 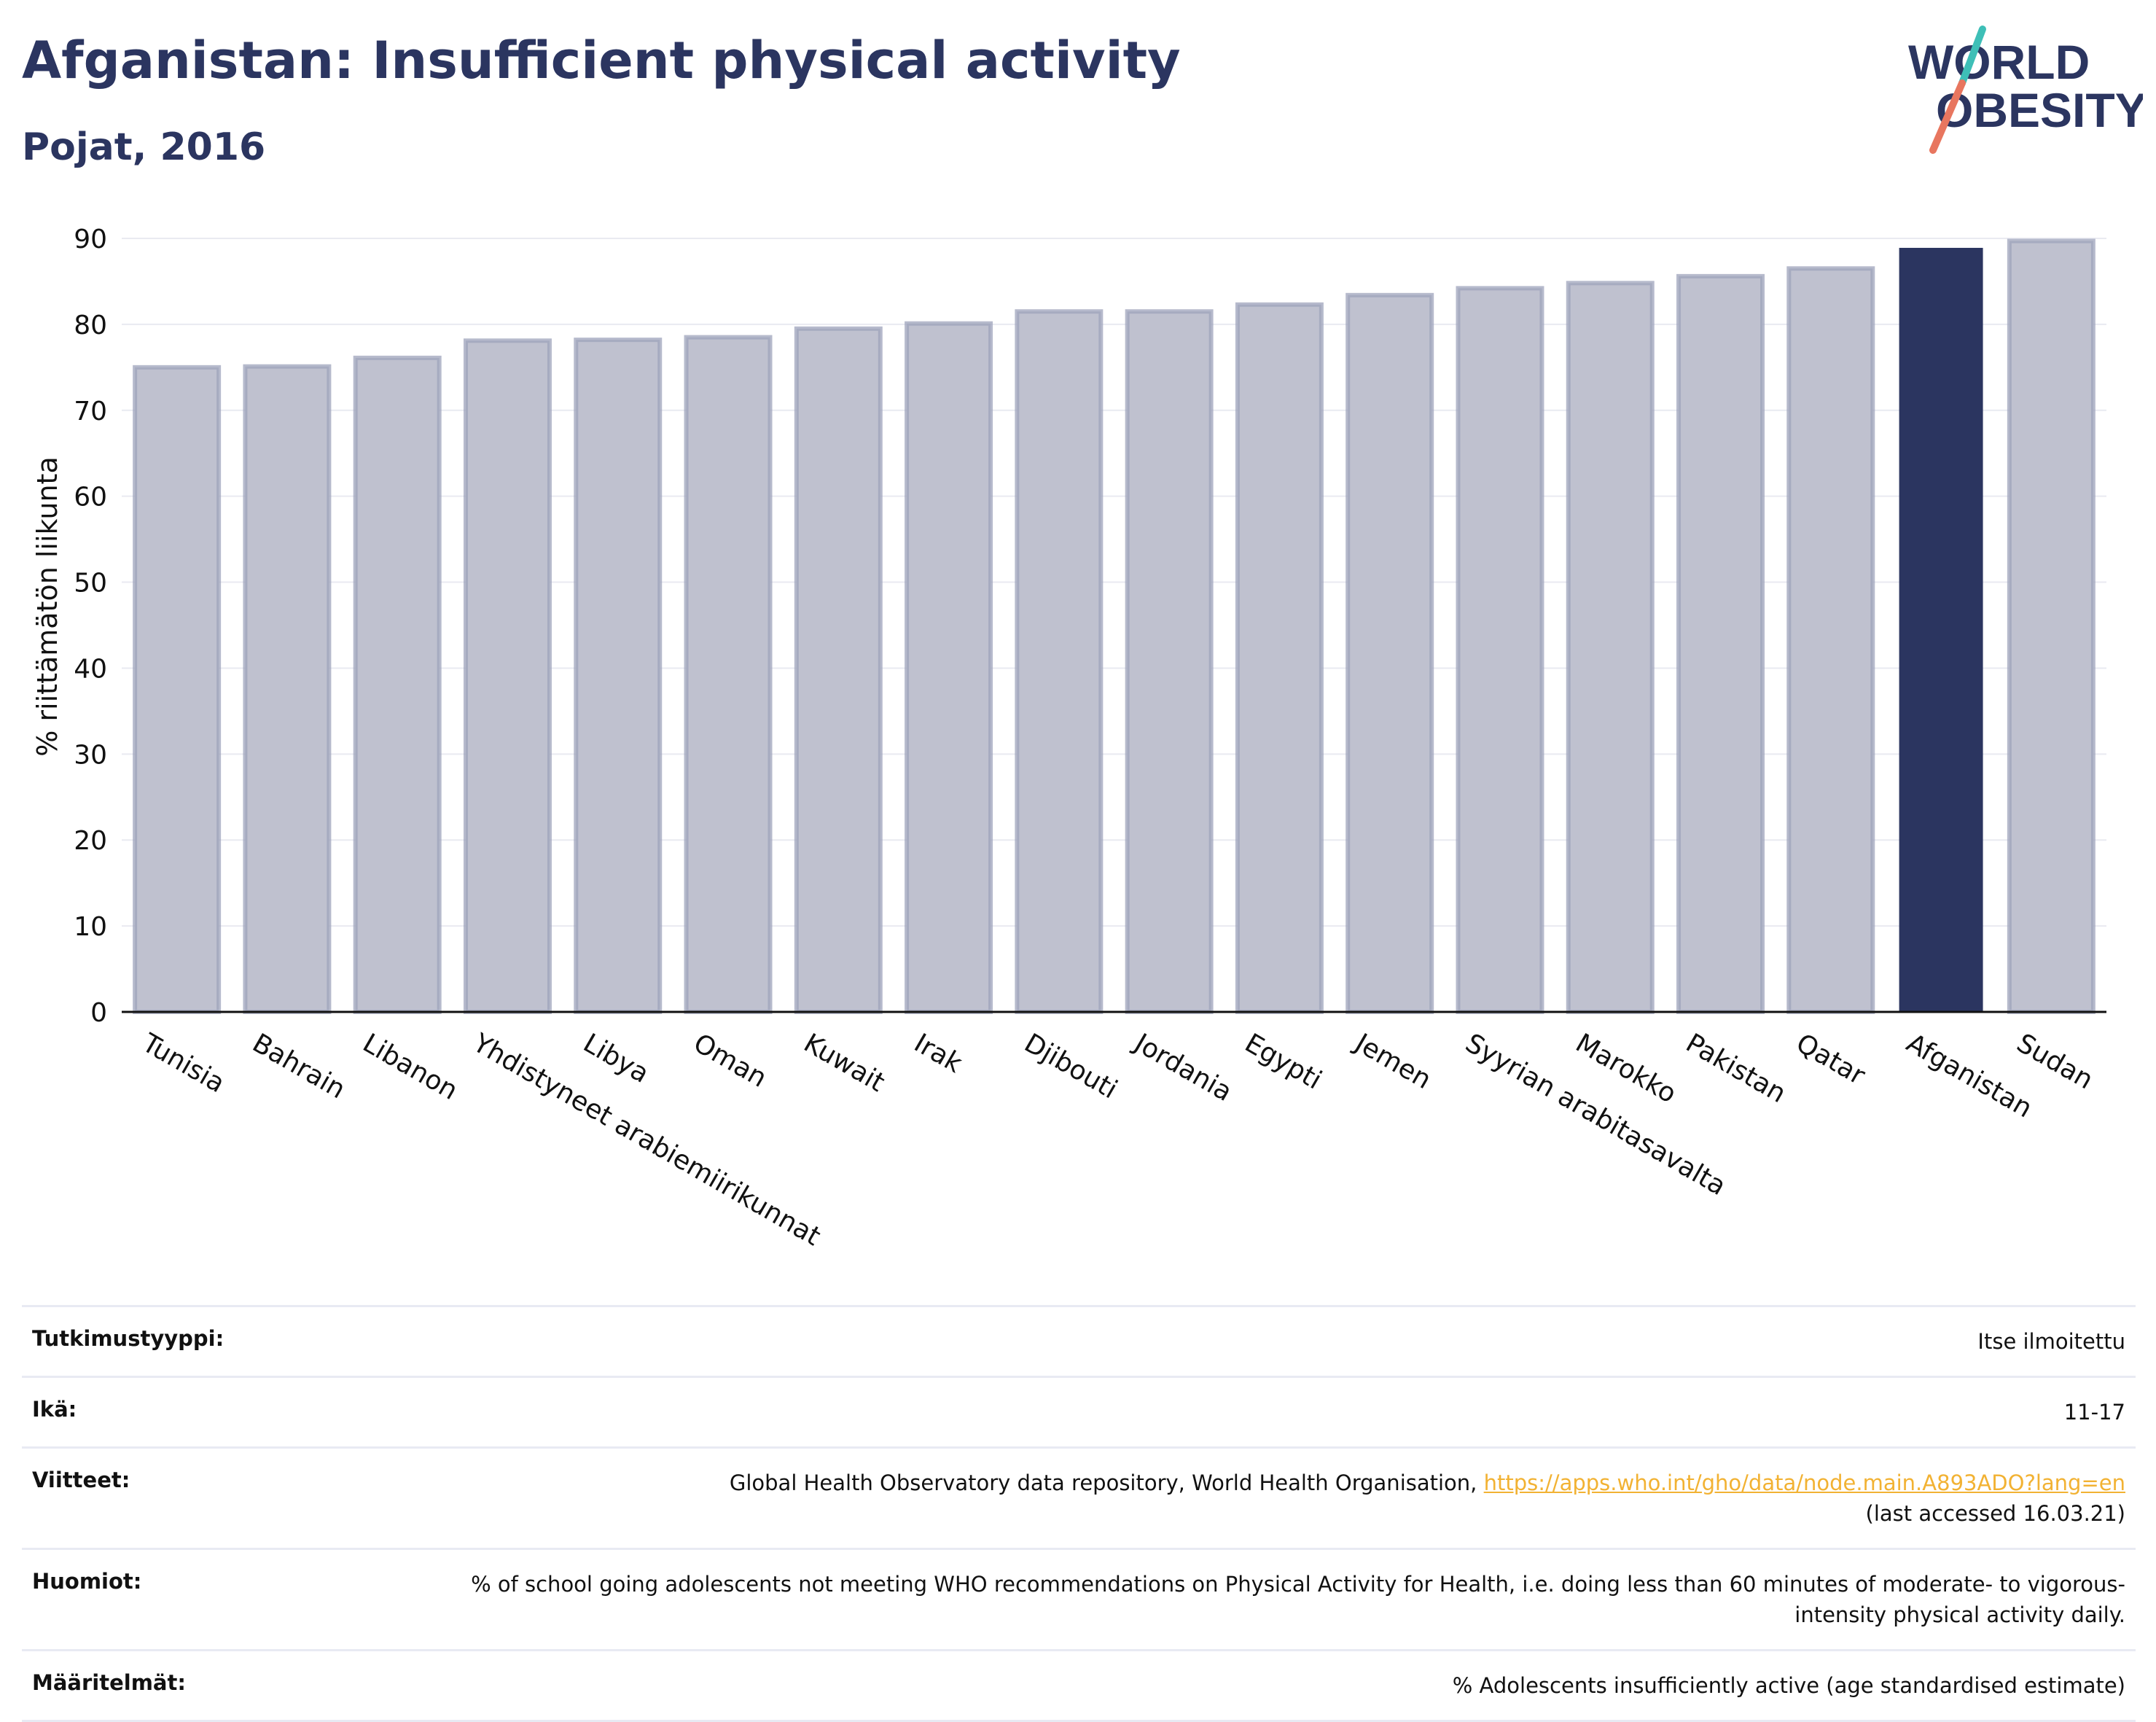 What do you see at coordinates (91, 240) in the screenshot?
I see `y-tick-label: 90` at bounding box center [91, 240].